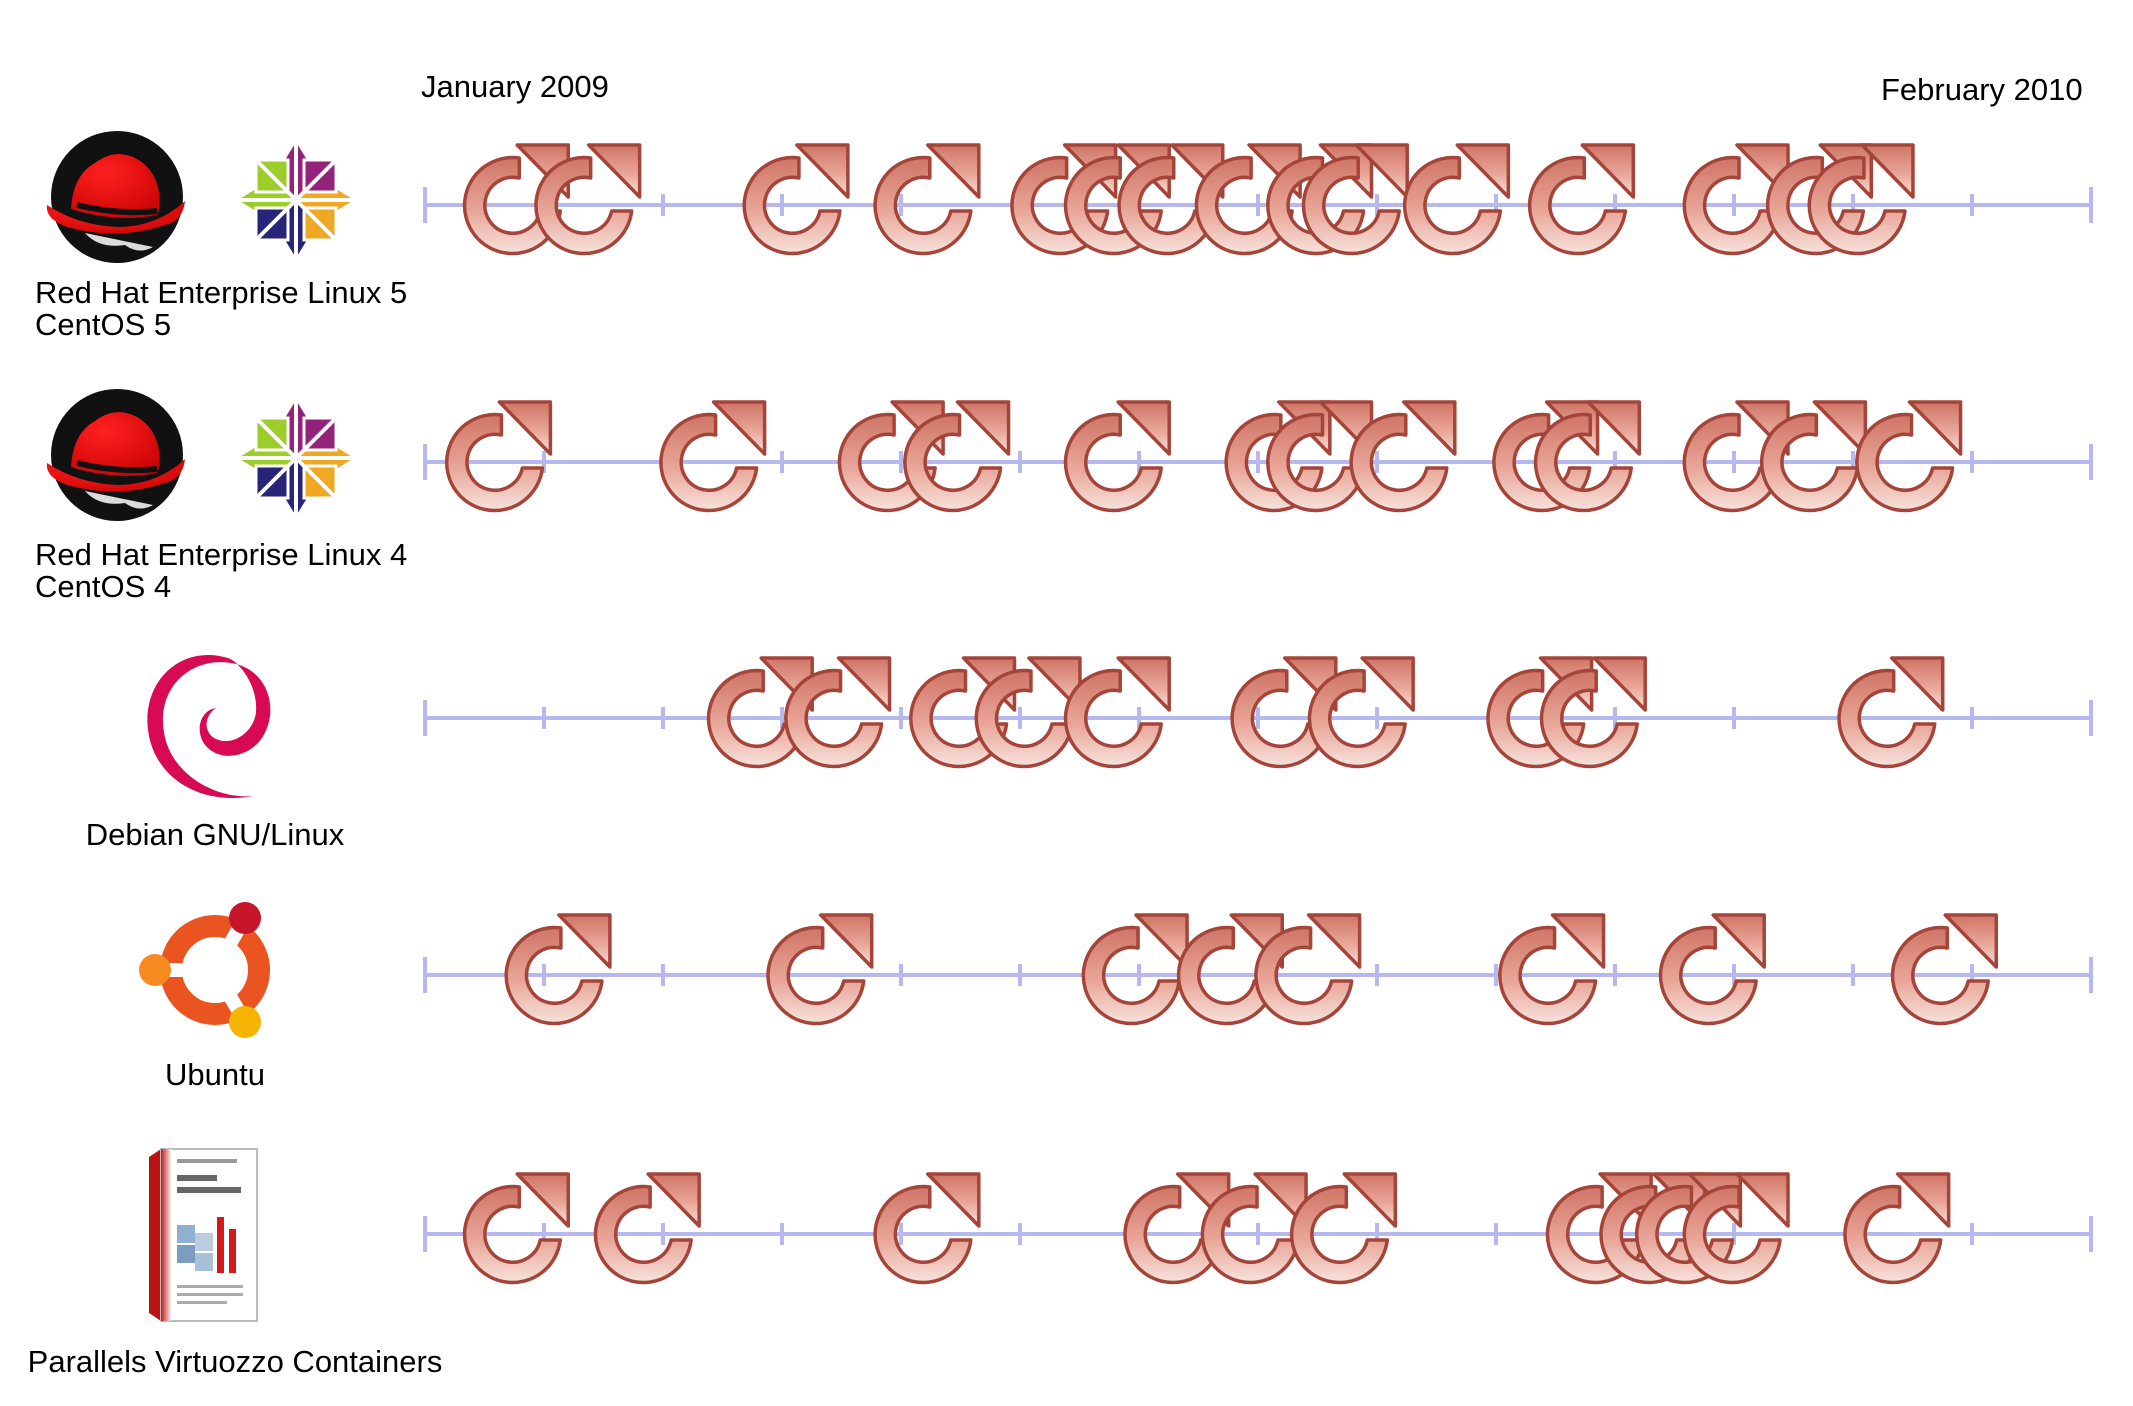 The height and width of the screenshot is (1406, 2133). I want to click on os-label-rhel4-line2: CentOS 4, so click(103, 586).